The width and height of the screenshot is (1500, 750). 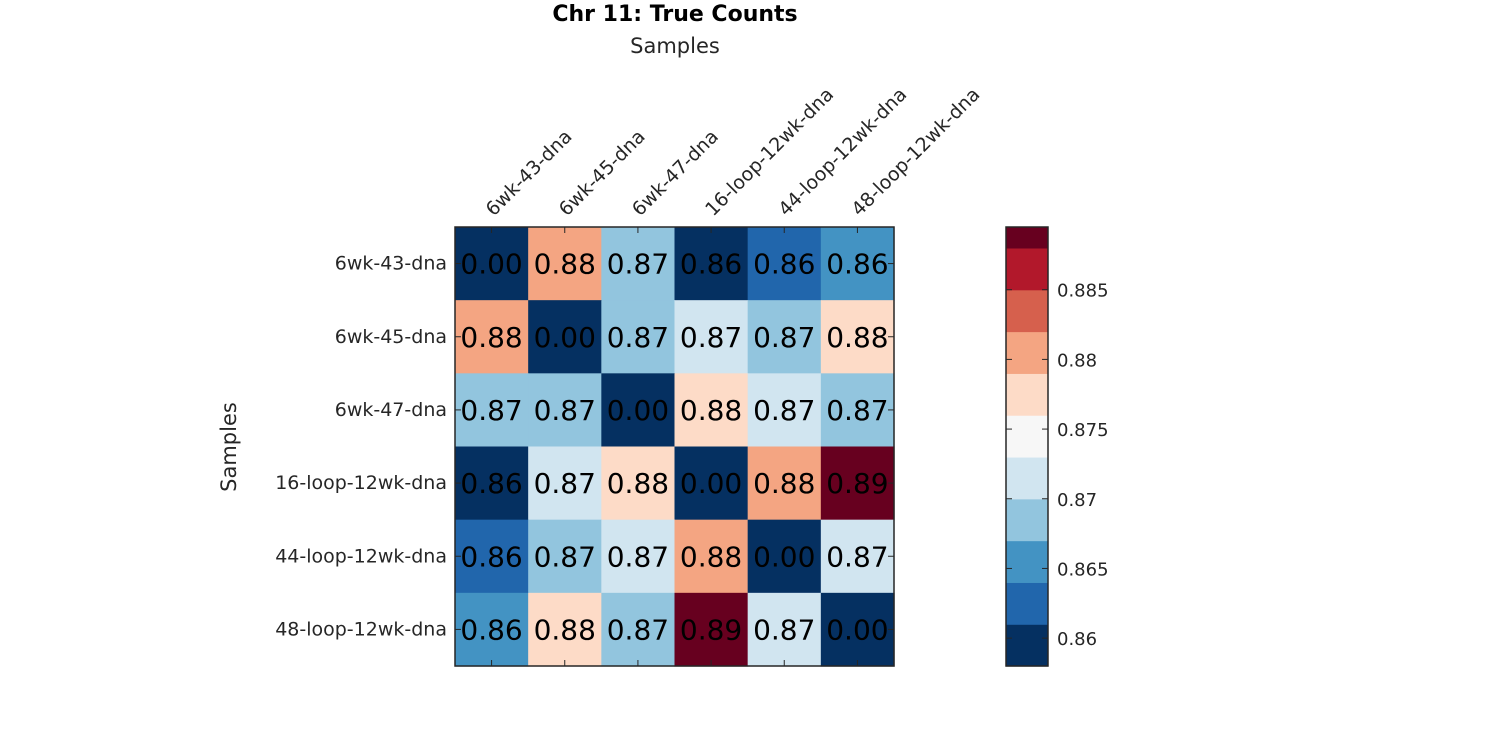 What do you see at coordinates (391, 337) in the screenshot?
I see `y-tick-label: 6wk-45-dna` at bounding box center [391, 337].